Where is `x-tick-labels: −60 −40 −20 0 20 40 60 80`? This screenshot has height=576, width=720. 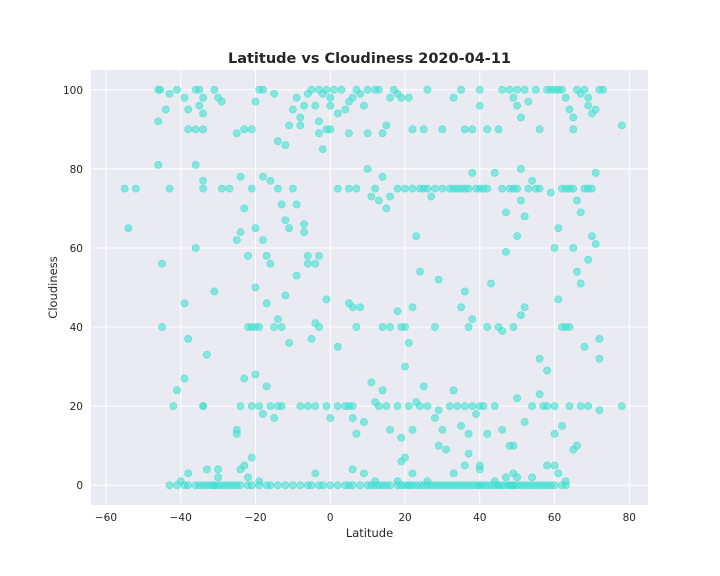 x-tick-labels: −60 −40 −20 0 20 40 60 80 is located at coordinates (365, 518).